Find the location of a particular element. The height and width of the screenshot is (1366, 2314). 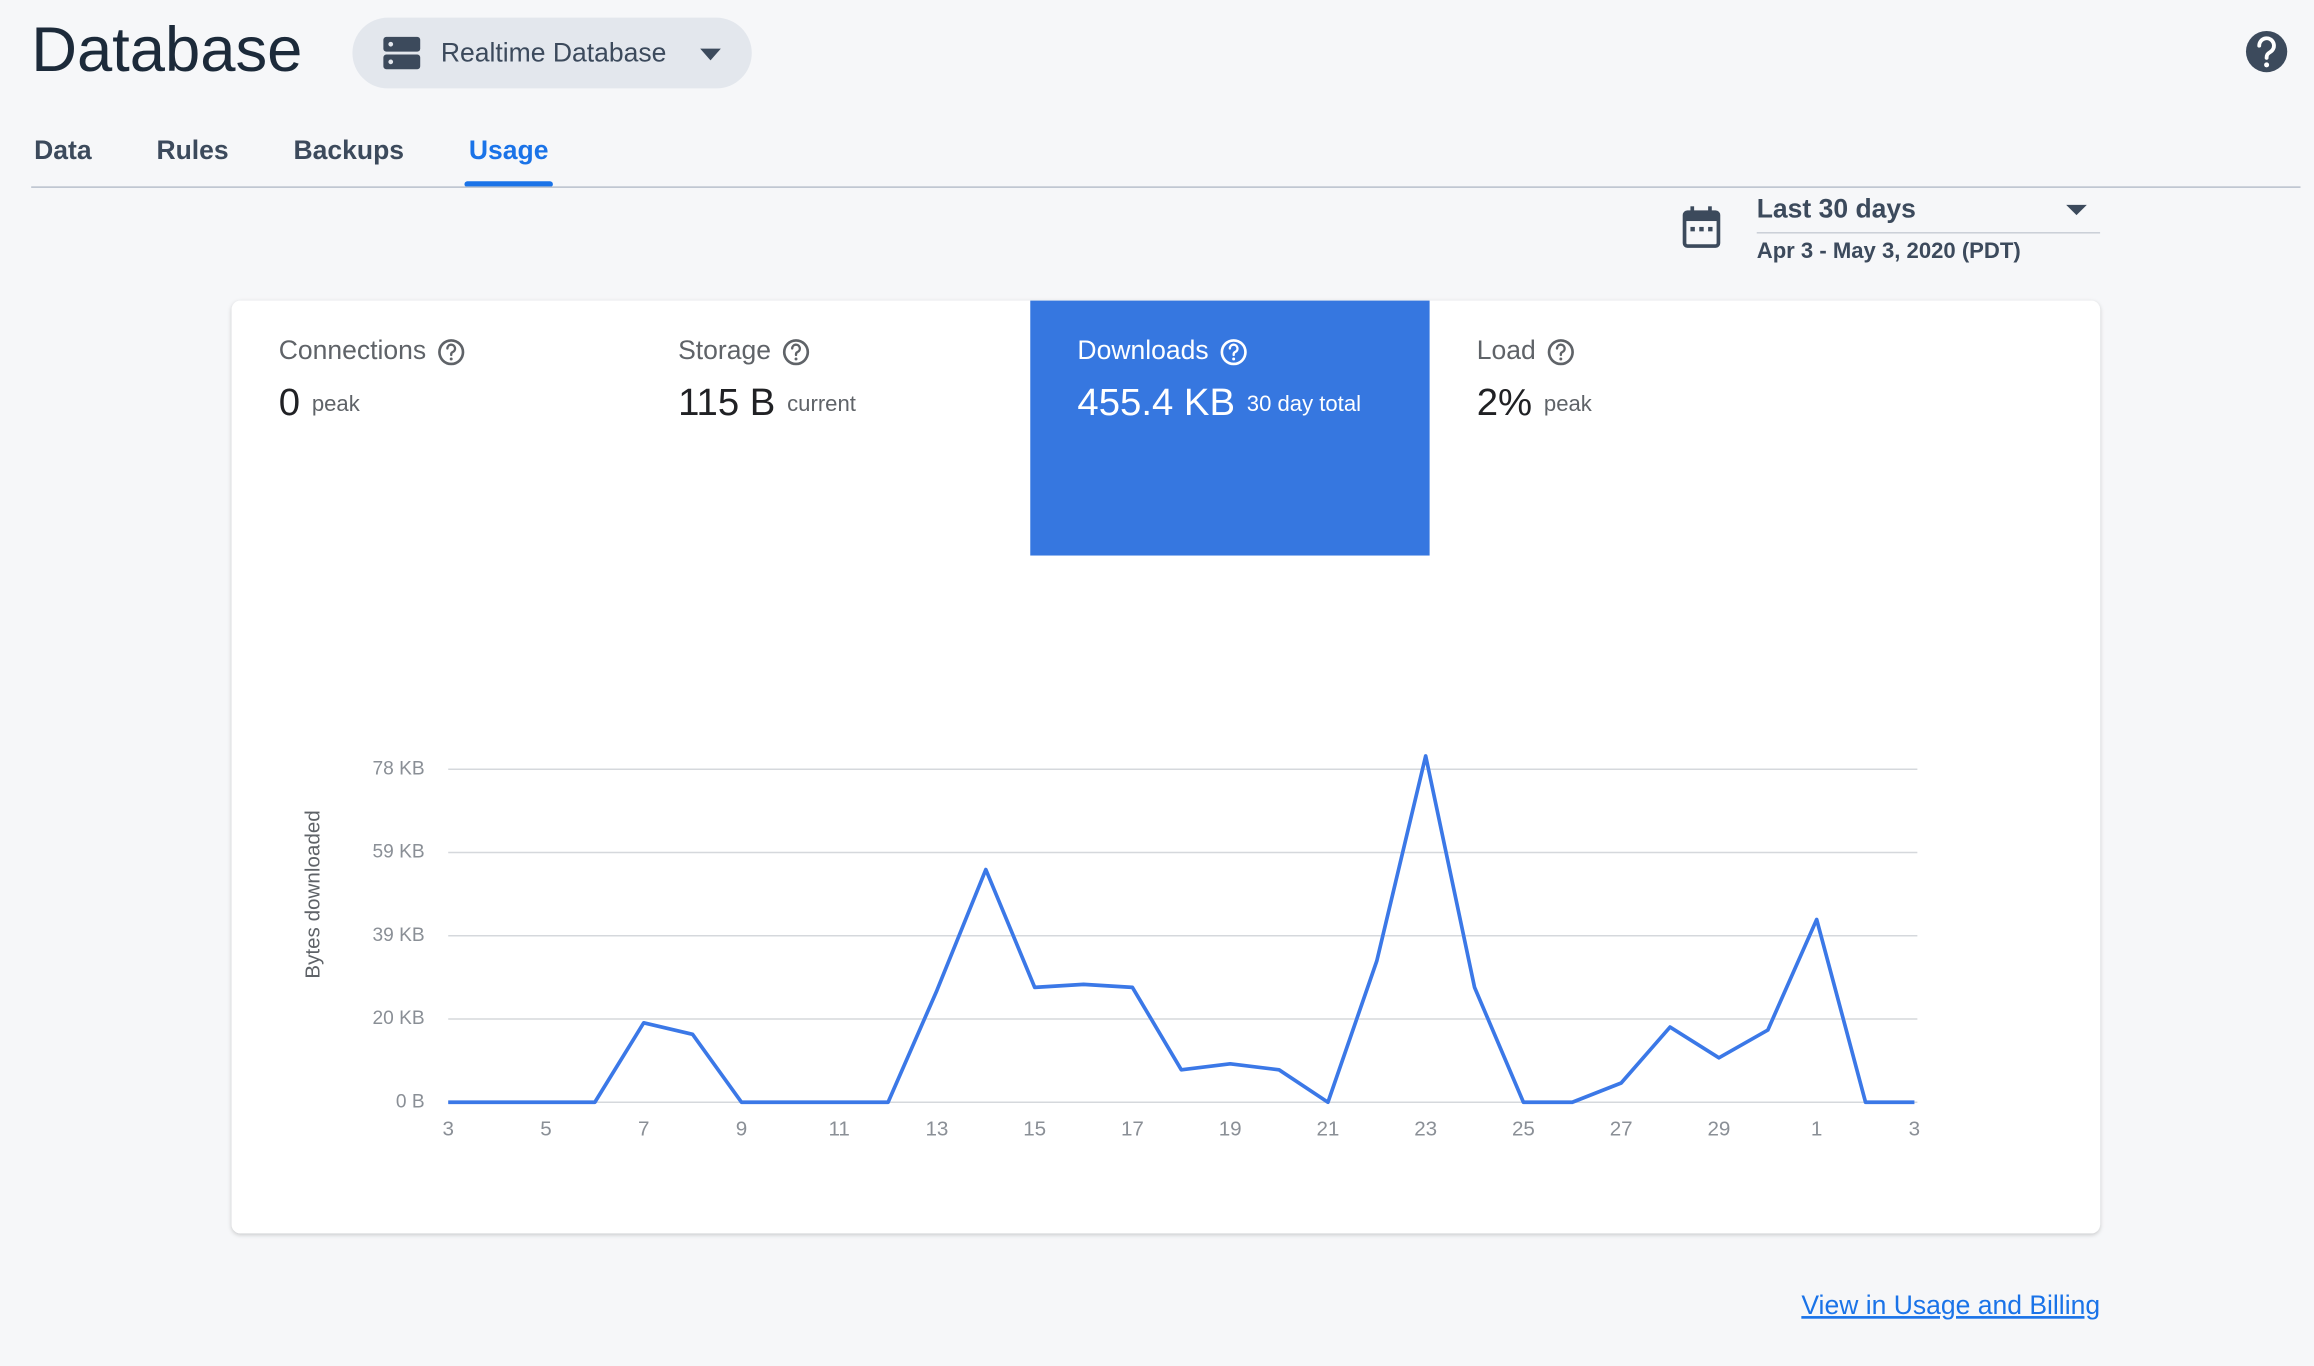

metric-name: Downloads is located at coordinates (1142, 350).